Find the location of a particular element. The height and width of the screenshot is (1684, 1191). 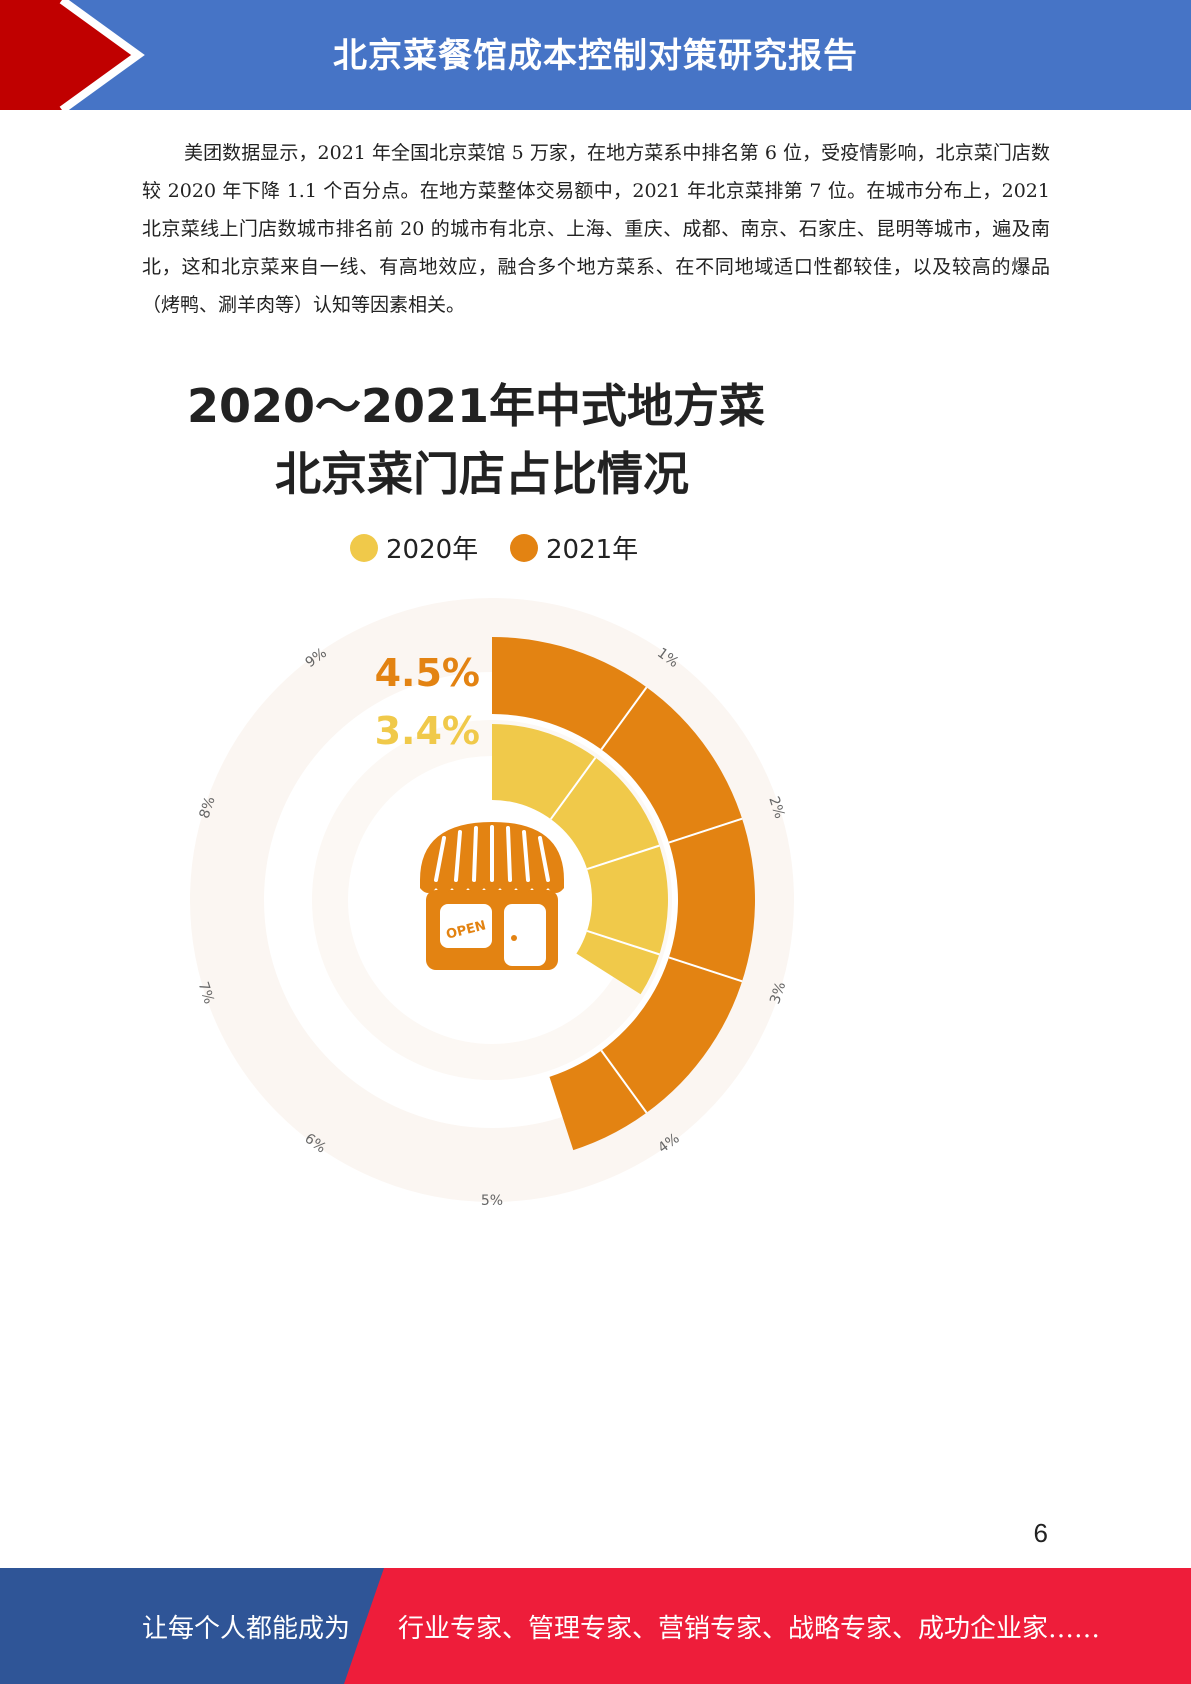

legend-2020-label: 2020年 is located at coordinates (432, 550).